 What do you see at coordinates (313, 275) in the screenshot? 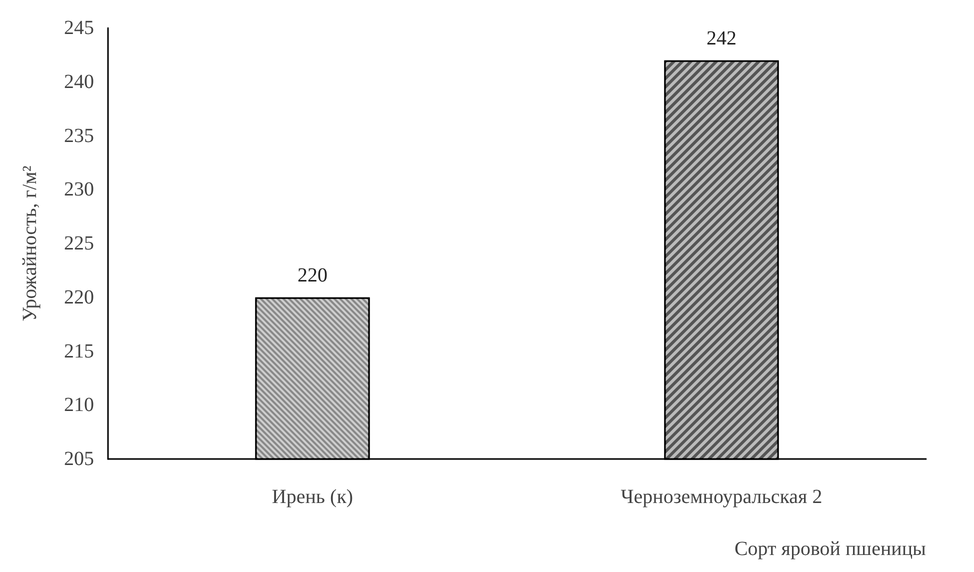
I see `data-label: 220` at bounding box center [313, 275].